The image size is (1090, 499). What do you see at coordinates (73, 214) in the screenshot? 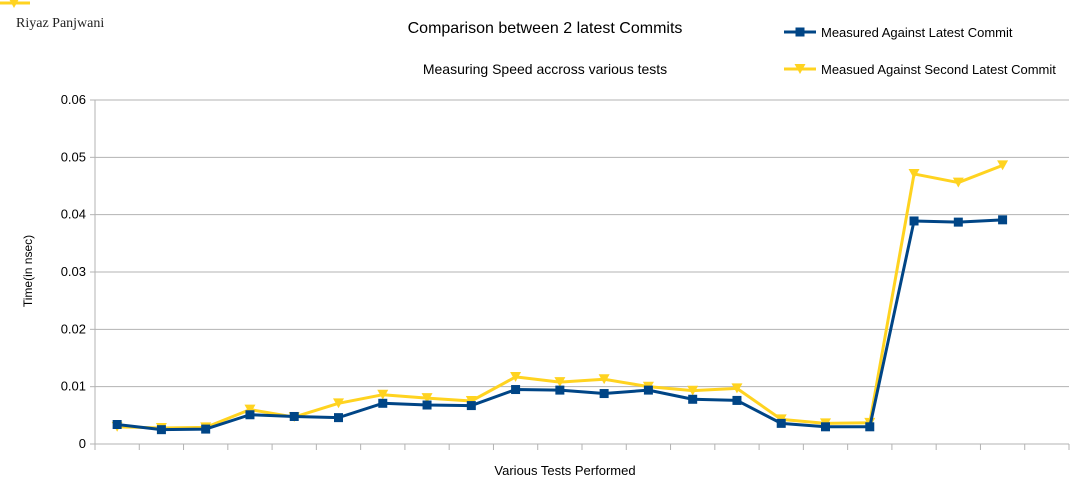
I see `y-tick-label: 0.04` at bounding box center [73, 214].